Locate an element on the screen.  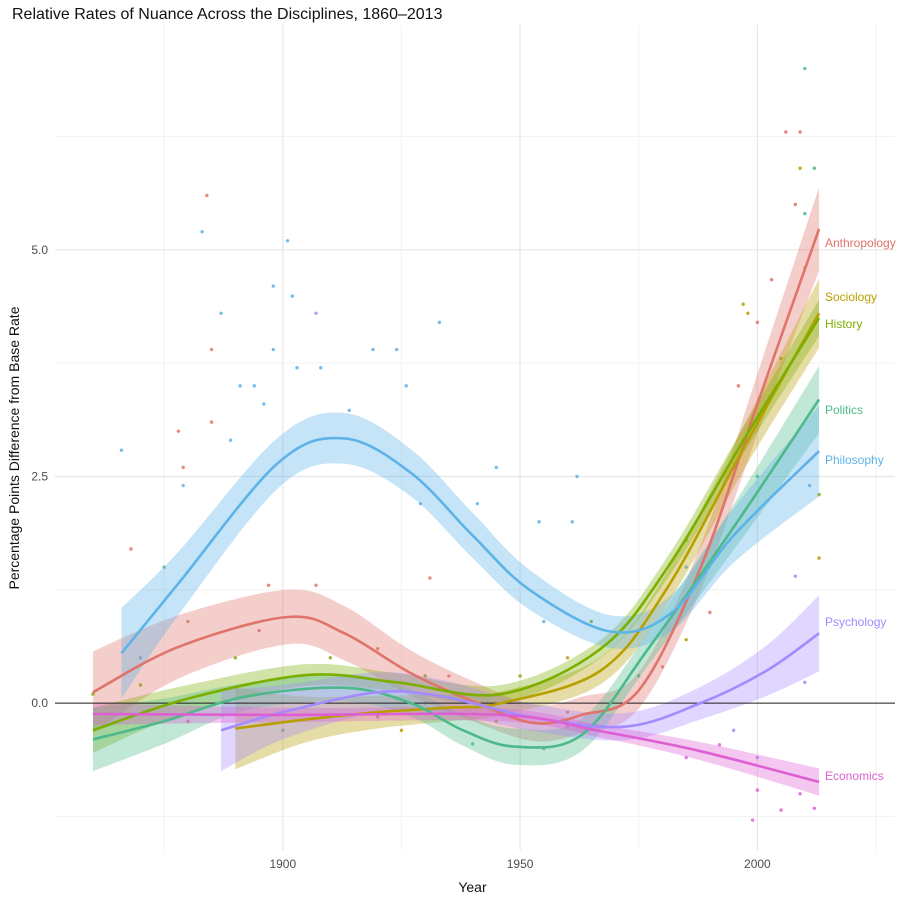
series-label: Sociology is located at coordinates (851, 297).